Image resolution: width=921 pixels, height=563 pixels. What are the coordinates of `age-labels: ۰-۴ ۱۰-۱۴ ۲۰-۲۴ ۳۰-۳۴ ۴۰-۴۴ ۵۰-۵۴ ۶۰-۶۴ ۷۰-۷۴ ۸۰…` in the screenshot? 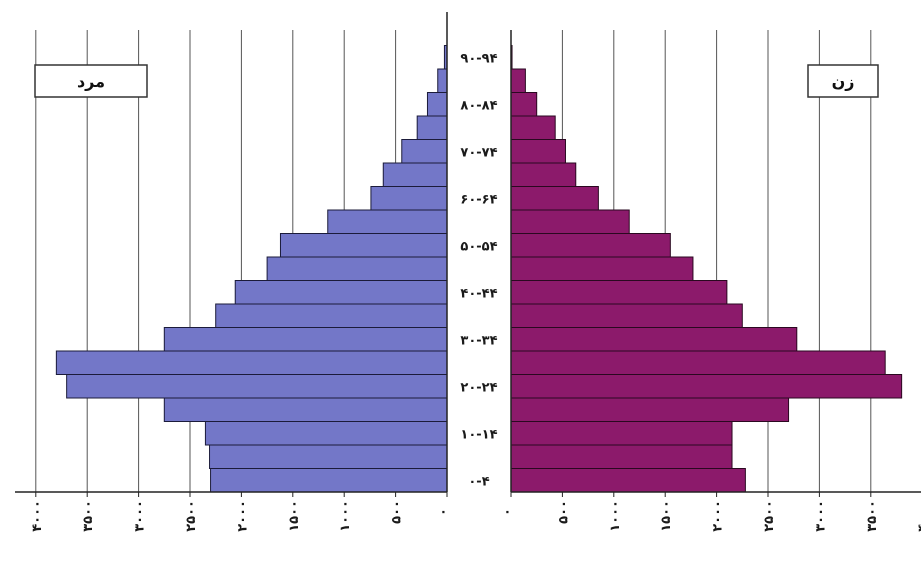 It's located at (478, 270).